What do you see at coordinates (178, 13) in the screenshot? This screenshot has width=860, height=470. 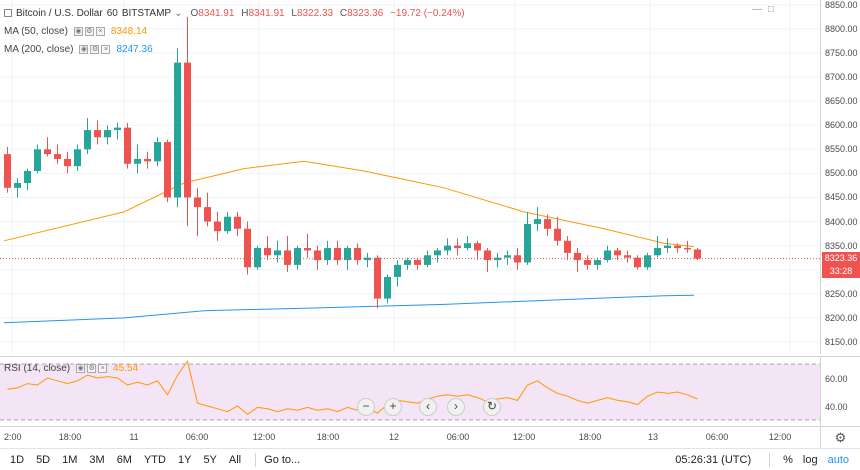 I see `chevron-down-icon: ⌄` at bounding box center [178, 13].